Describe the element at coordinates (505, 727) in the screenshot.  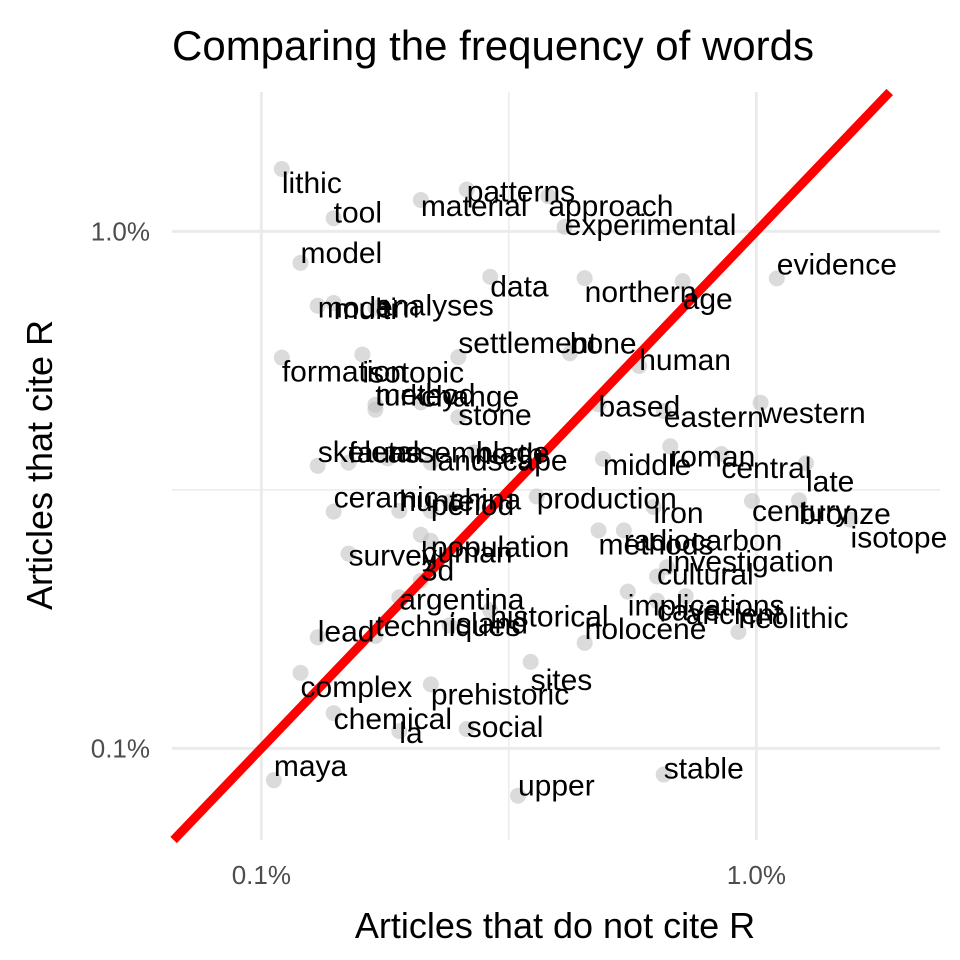
I see `word-label: social` at that location.